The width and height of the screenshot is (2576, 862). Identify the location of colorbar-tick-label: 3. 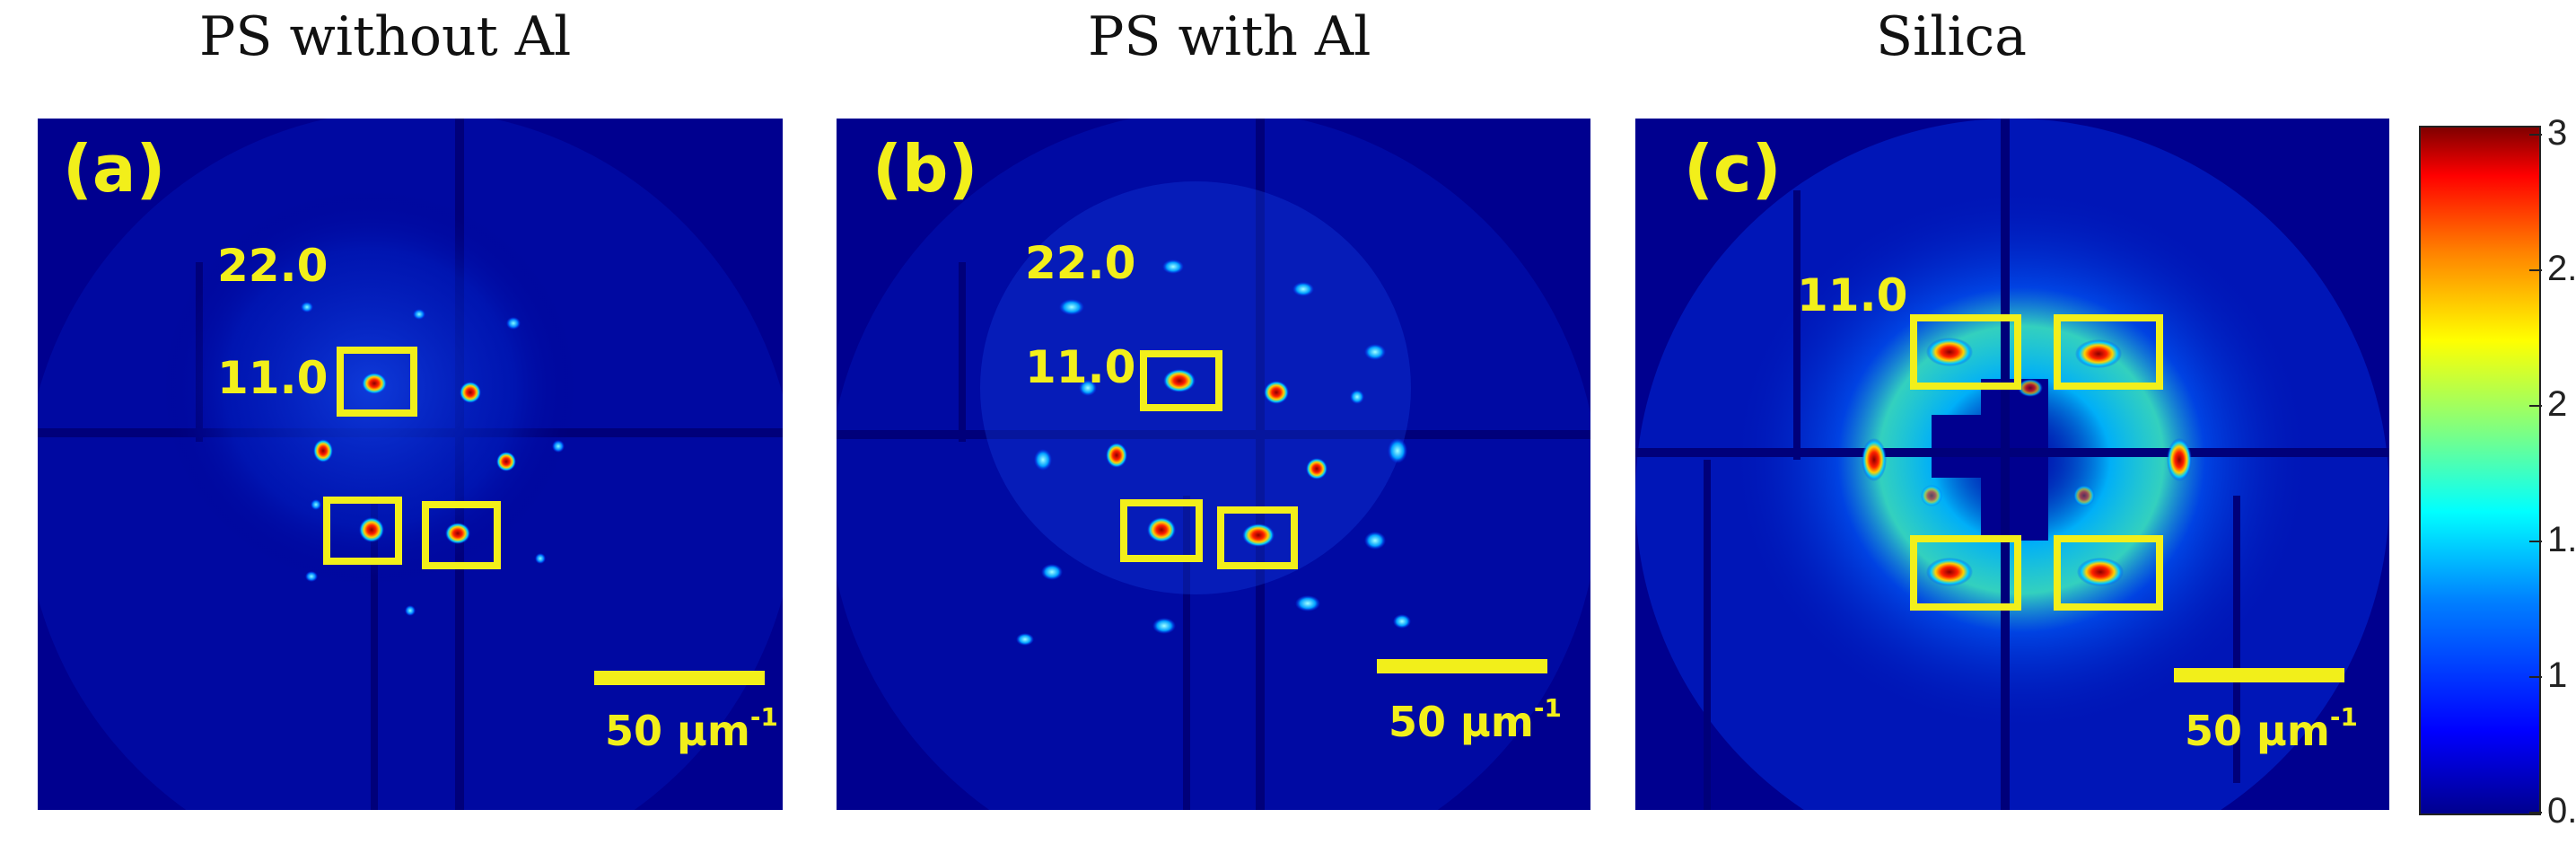
(2557, 133).